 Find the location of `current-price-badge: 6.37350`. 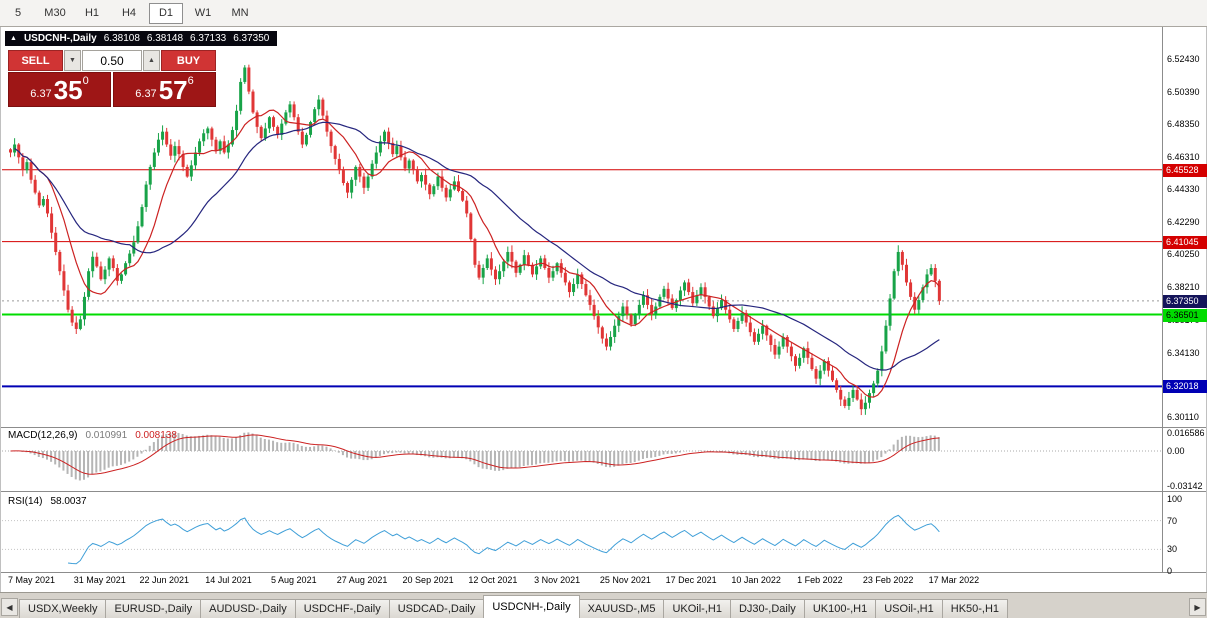

current-price-badge: 6.37350 is located at coordinates (1185, 301).